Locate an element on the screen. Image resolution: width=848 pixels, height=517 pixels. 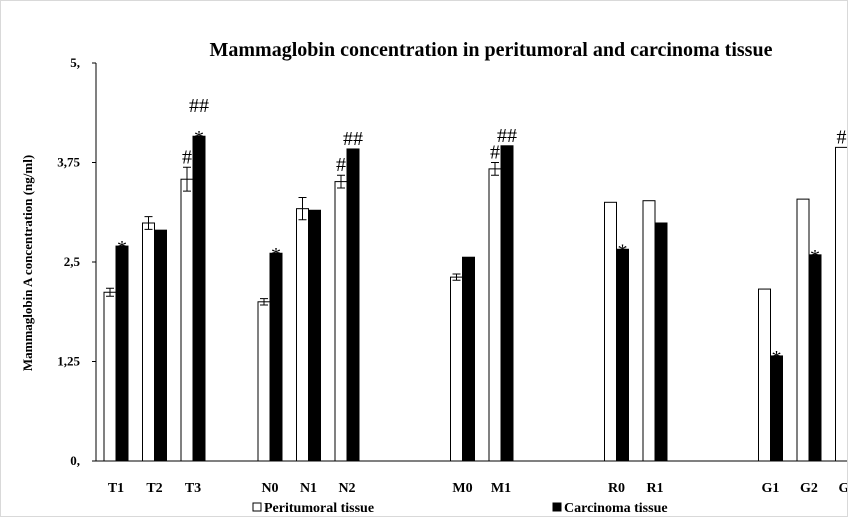
x-tick-label: G1 is located at coordinates (771, 488).